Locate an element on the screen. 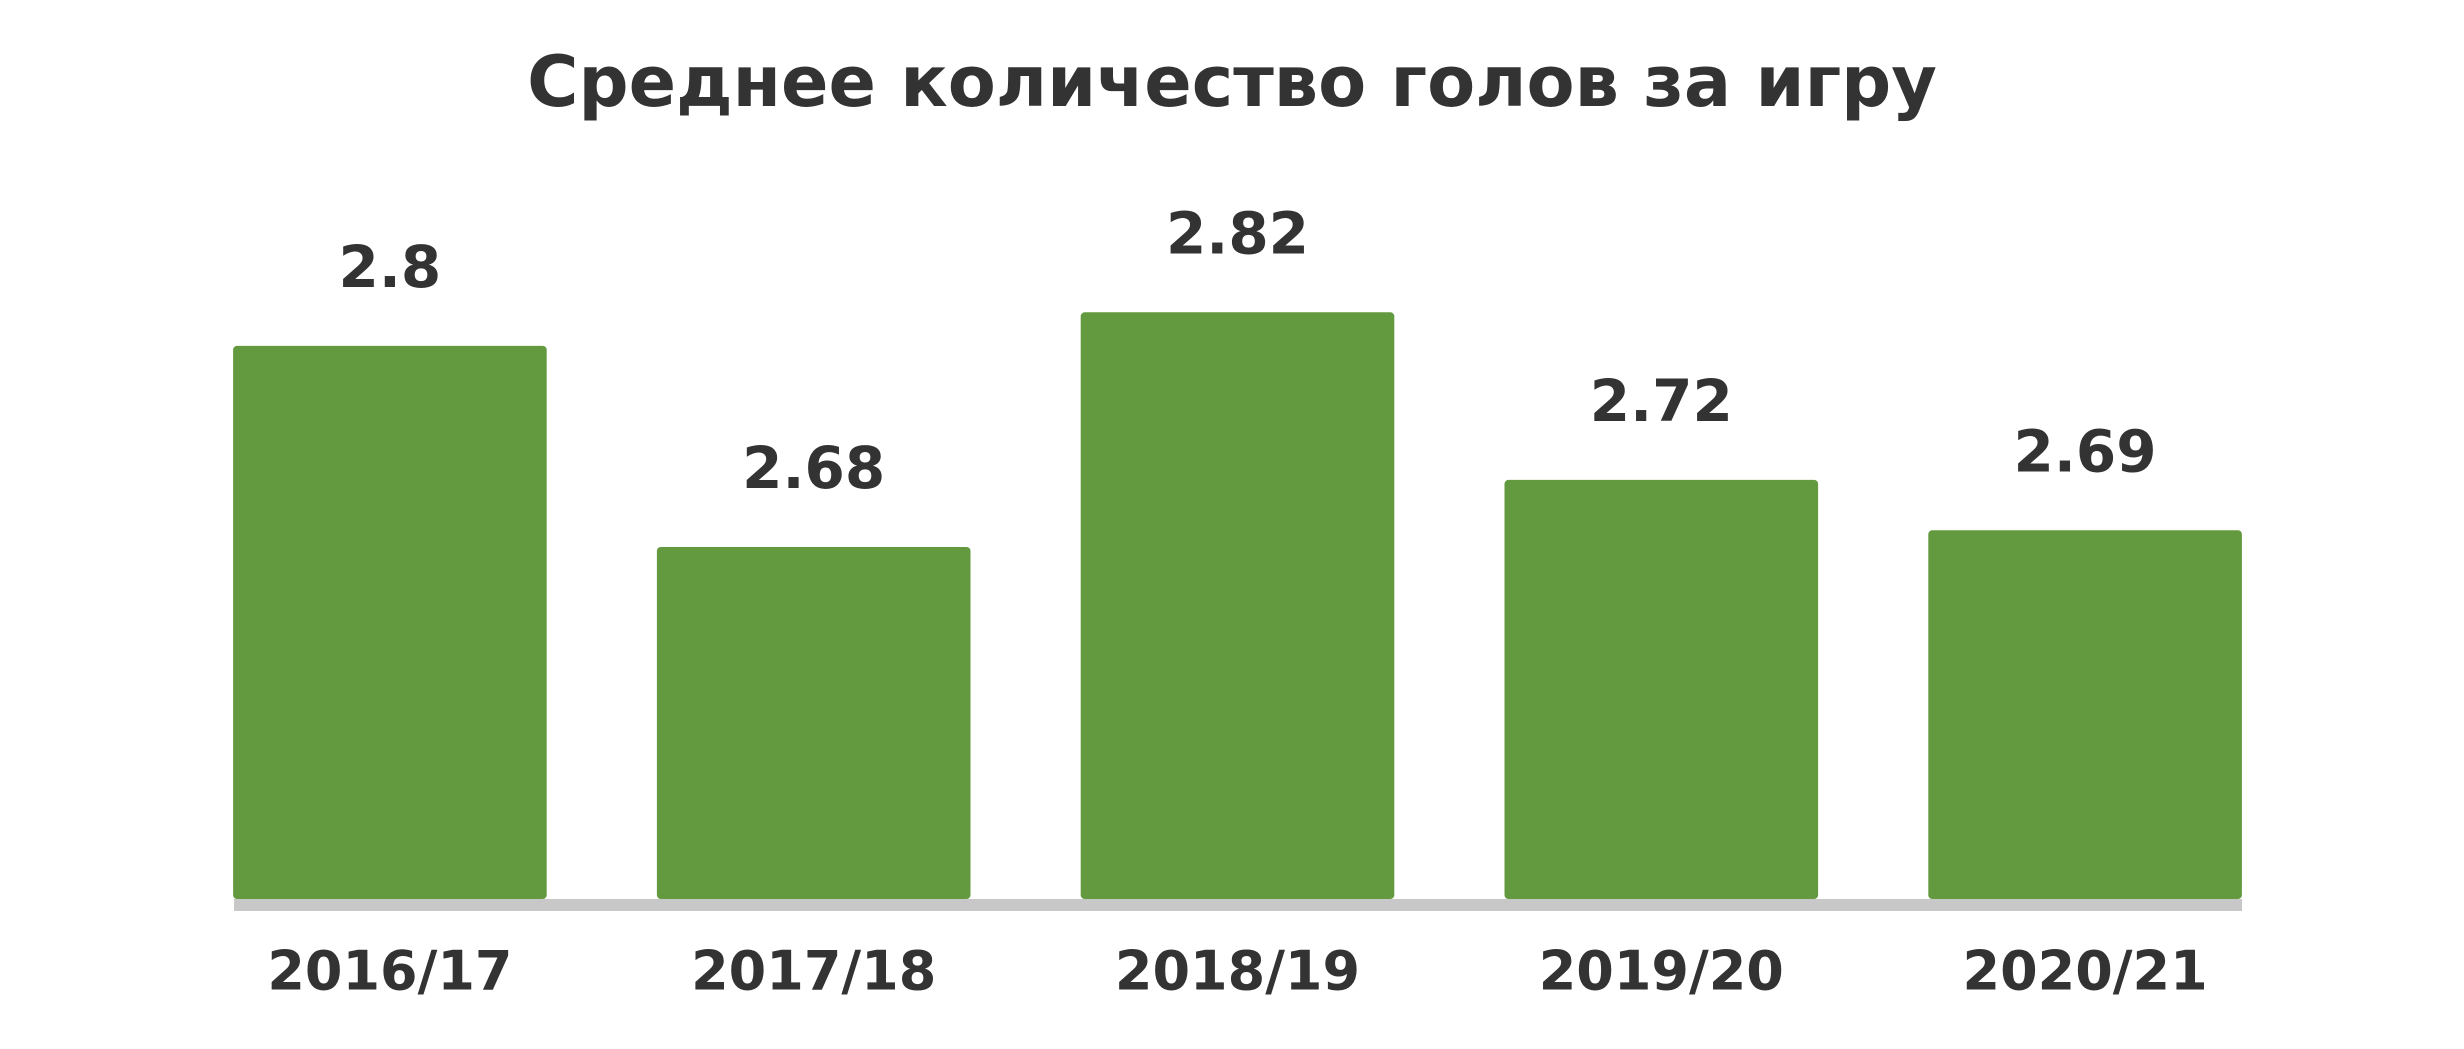 The height and width of the screenshot is (1049, 2464). x-tick-label: 2018/19 is located at coordinates (1237, 971).